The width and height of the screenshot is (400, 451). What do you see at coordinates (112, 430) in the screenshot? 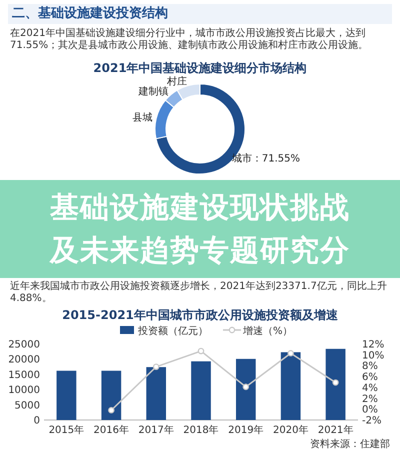
I see `x-tick-label: 2016年` at bounding box center [112, 430].